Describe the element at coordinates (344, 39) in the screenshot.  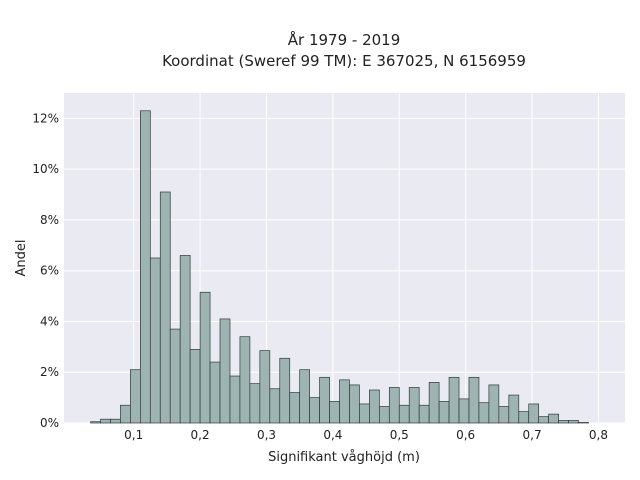
I see `chart-title-line-1: År 1979 - 2019` at that location.